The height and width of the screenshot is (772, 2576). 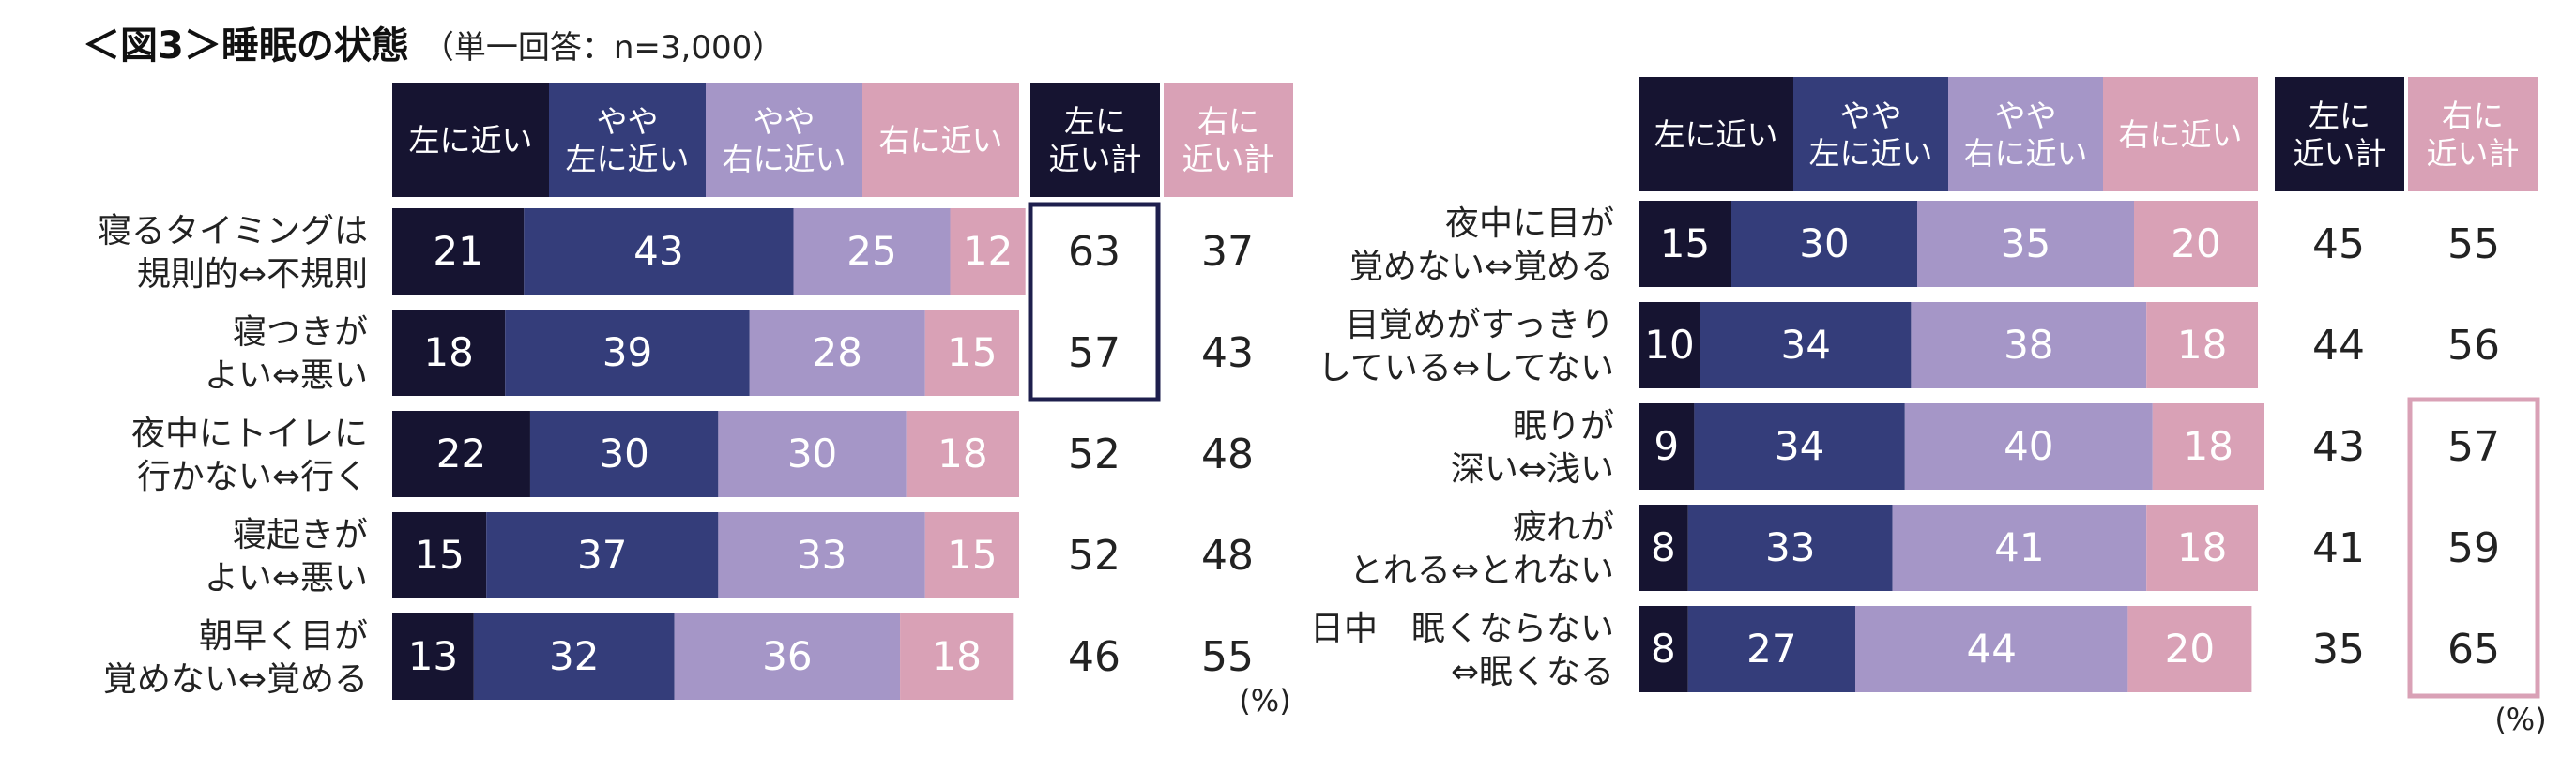 I want to click on bar-value-label: 20, so click(x=2195, y=243).